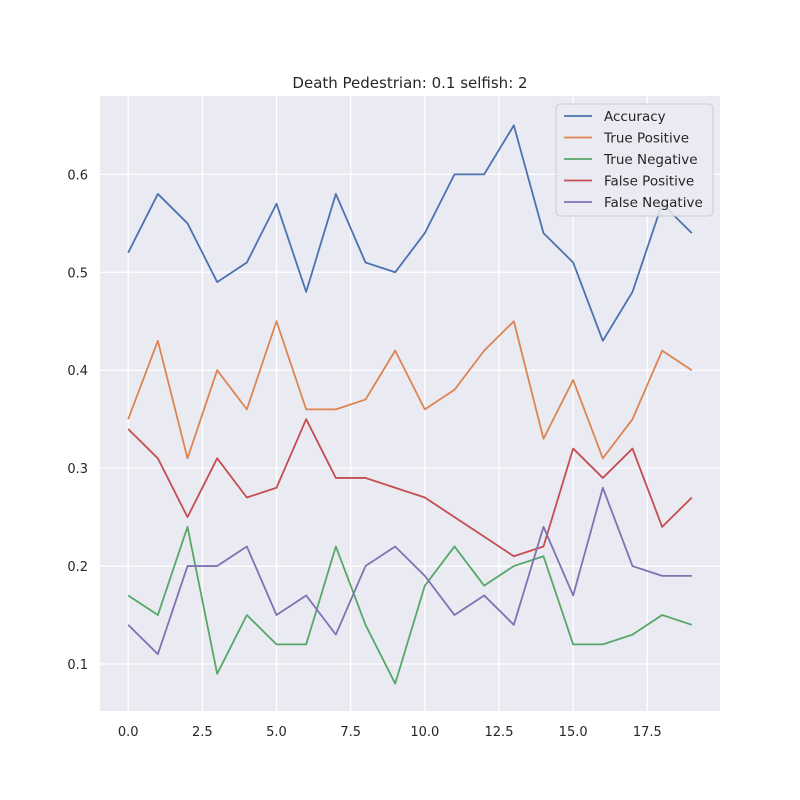 The height and width of the screenshot is (800, 800). I want to click on x-tick-label: 10.0, so click(424, 732).